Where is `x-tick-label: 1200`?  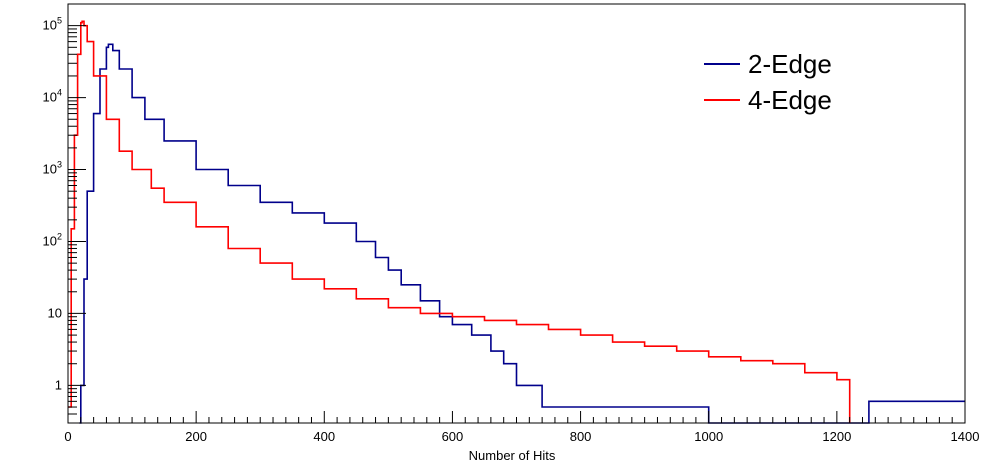 x-tick-label: 1200 is located at coordinates (836, 436).